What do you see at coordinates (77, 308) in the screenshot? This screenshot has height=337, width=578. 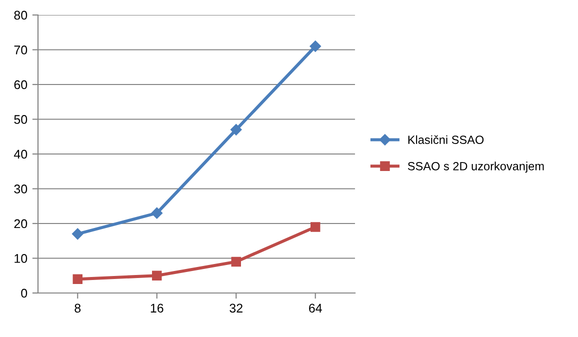 I see `x-tick-label: 8` at bounding box center [77, 308].